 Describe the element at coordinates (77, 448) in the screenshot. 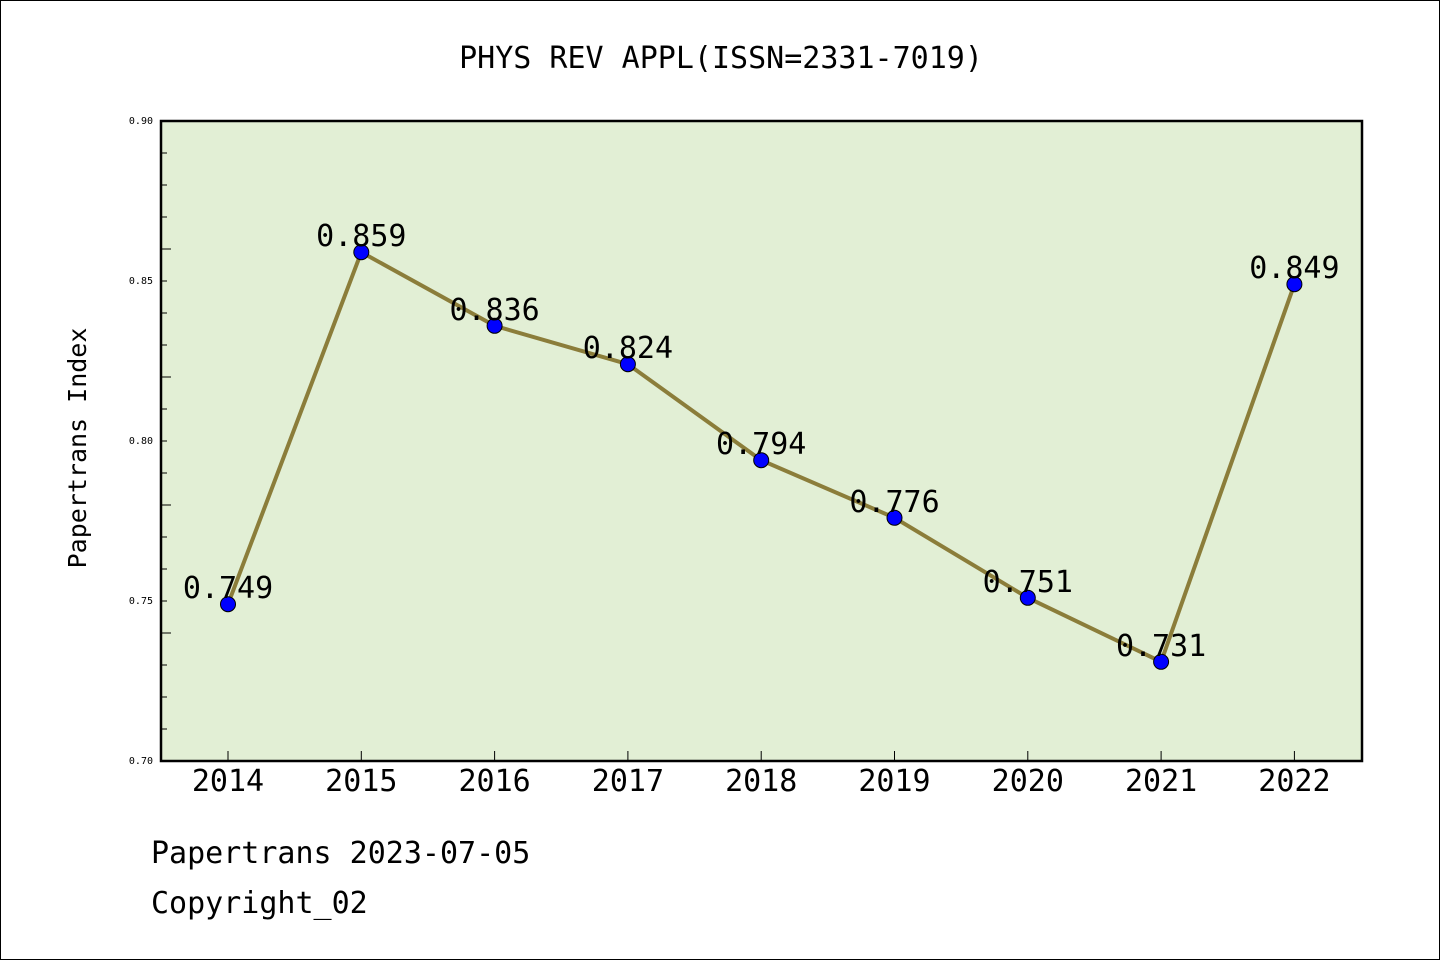

I see `y-axis-label: Papertrans Index` at that location.